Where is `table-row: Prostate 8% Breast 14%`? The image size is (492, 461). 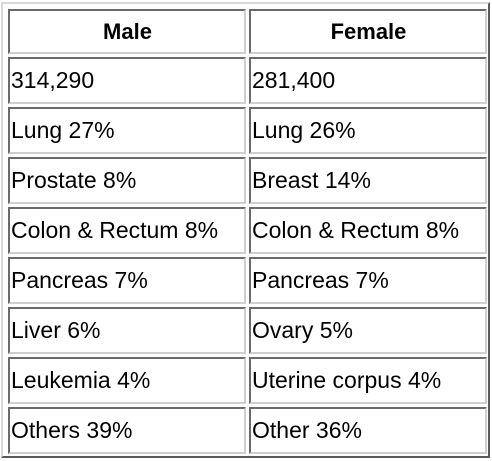
table-row: Prostate 8% Breast 14% is located at coordinates (247, 180).